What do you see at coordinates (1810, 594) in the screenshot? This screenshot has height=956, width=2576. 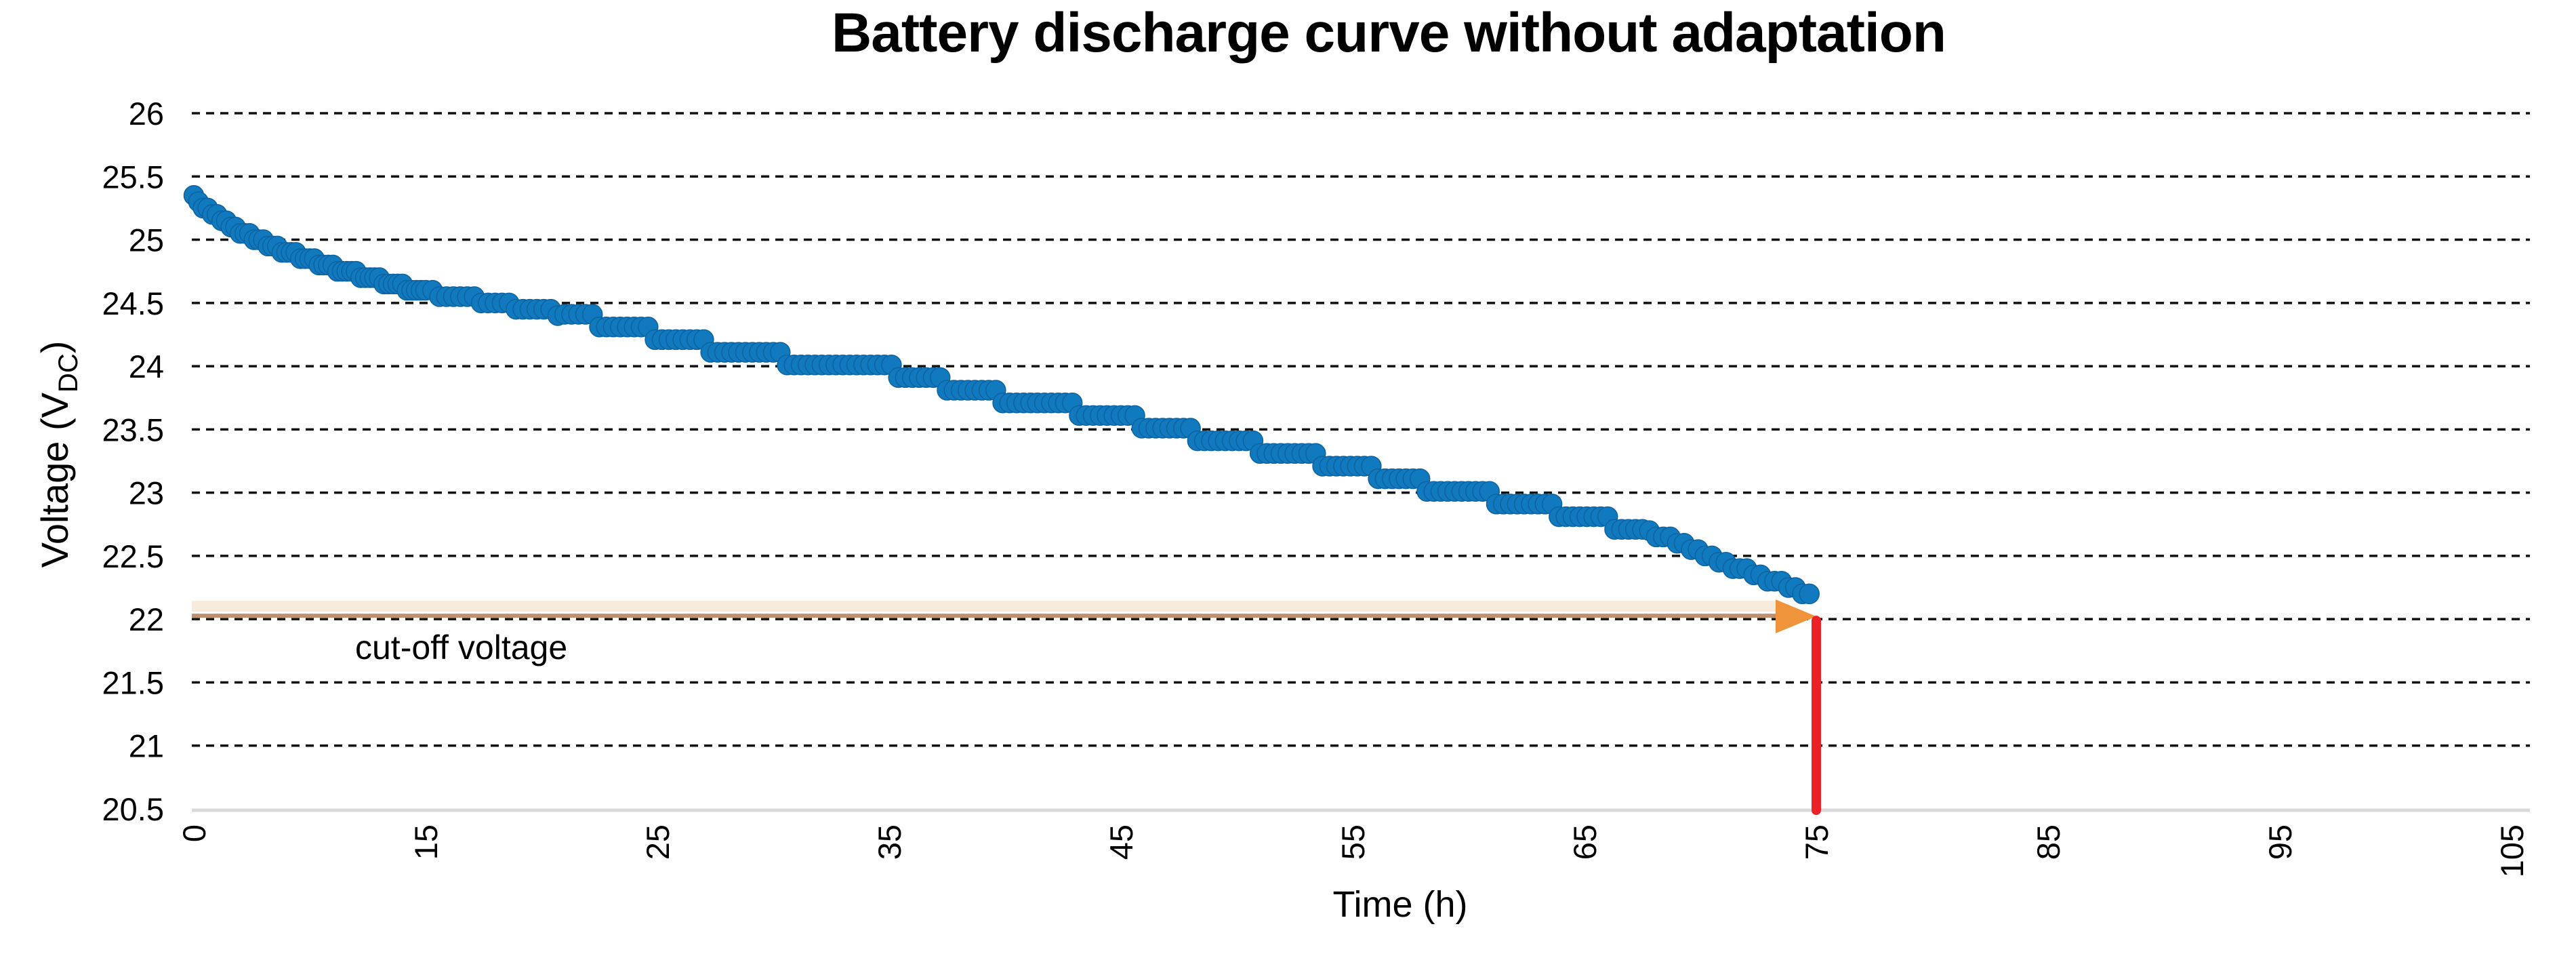 I see `data-point` at bounding box center [1810, 594].